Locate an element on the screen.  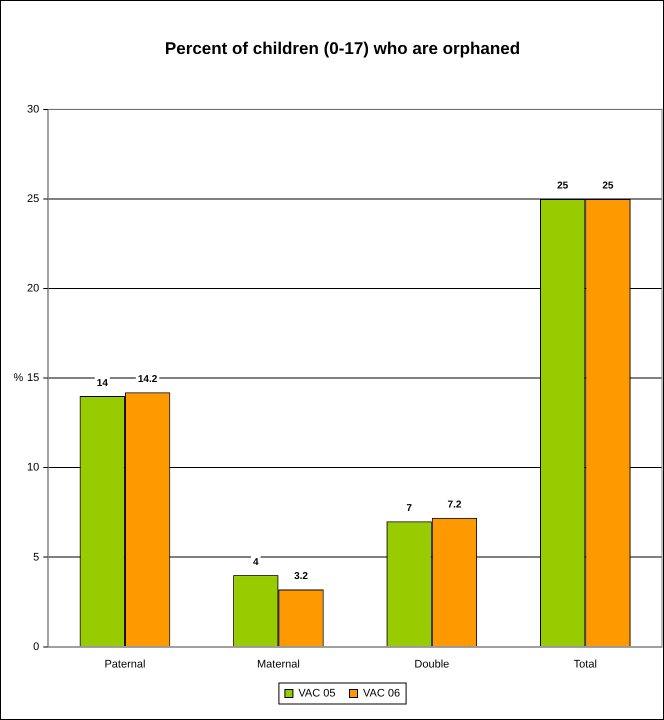
data-label: 3.2 is located at coordinates (301, 576).